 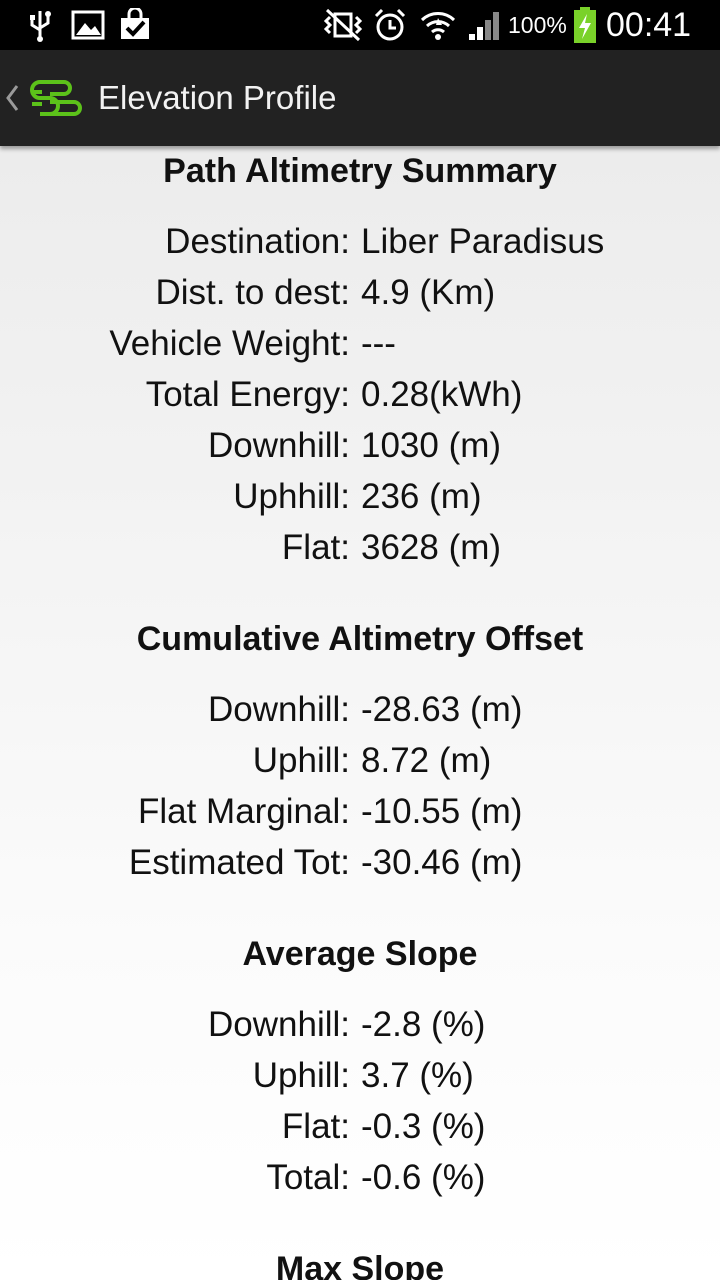 What do you see at coordinates (308, 1177) in the screenshot?
I see `row-label: Total:` at bounding box center [308, 1177].